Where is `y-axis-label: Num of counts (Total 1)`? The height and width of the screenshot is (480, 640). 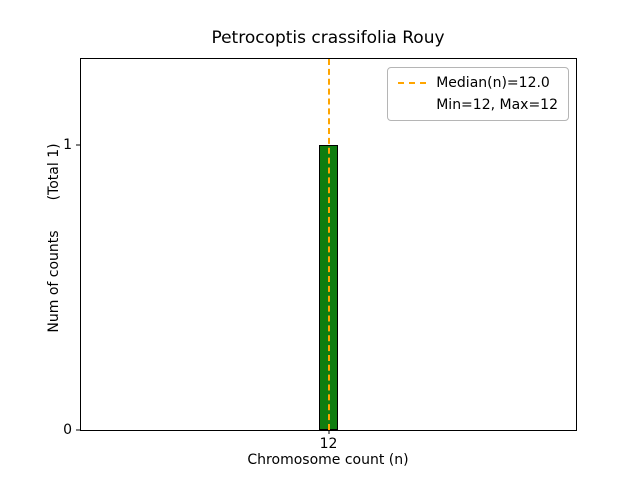 y-axis-label: Num of counts (Total 1) is located at coordinates (54, 237).